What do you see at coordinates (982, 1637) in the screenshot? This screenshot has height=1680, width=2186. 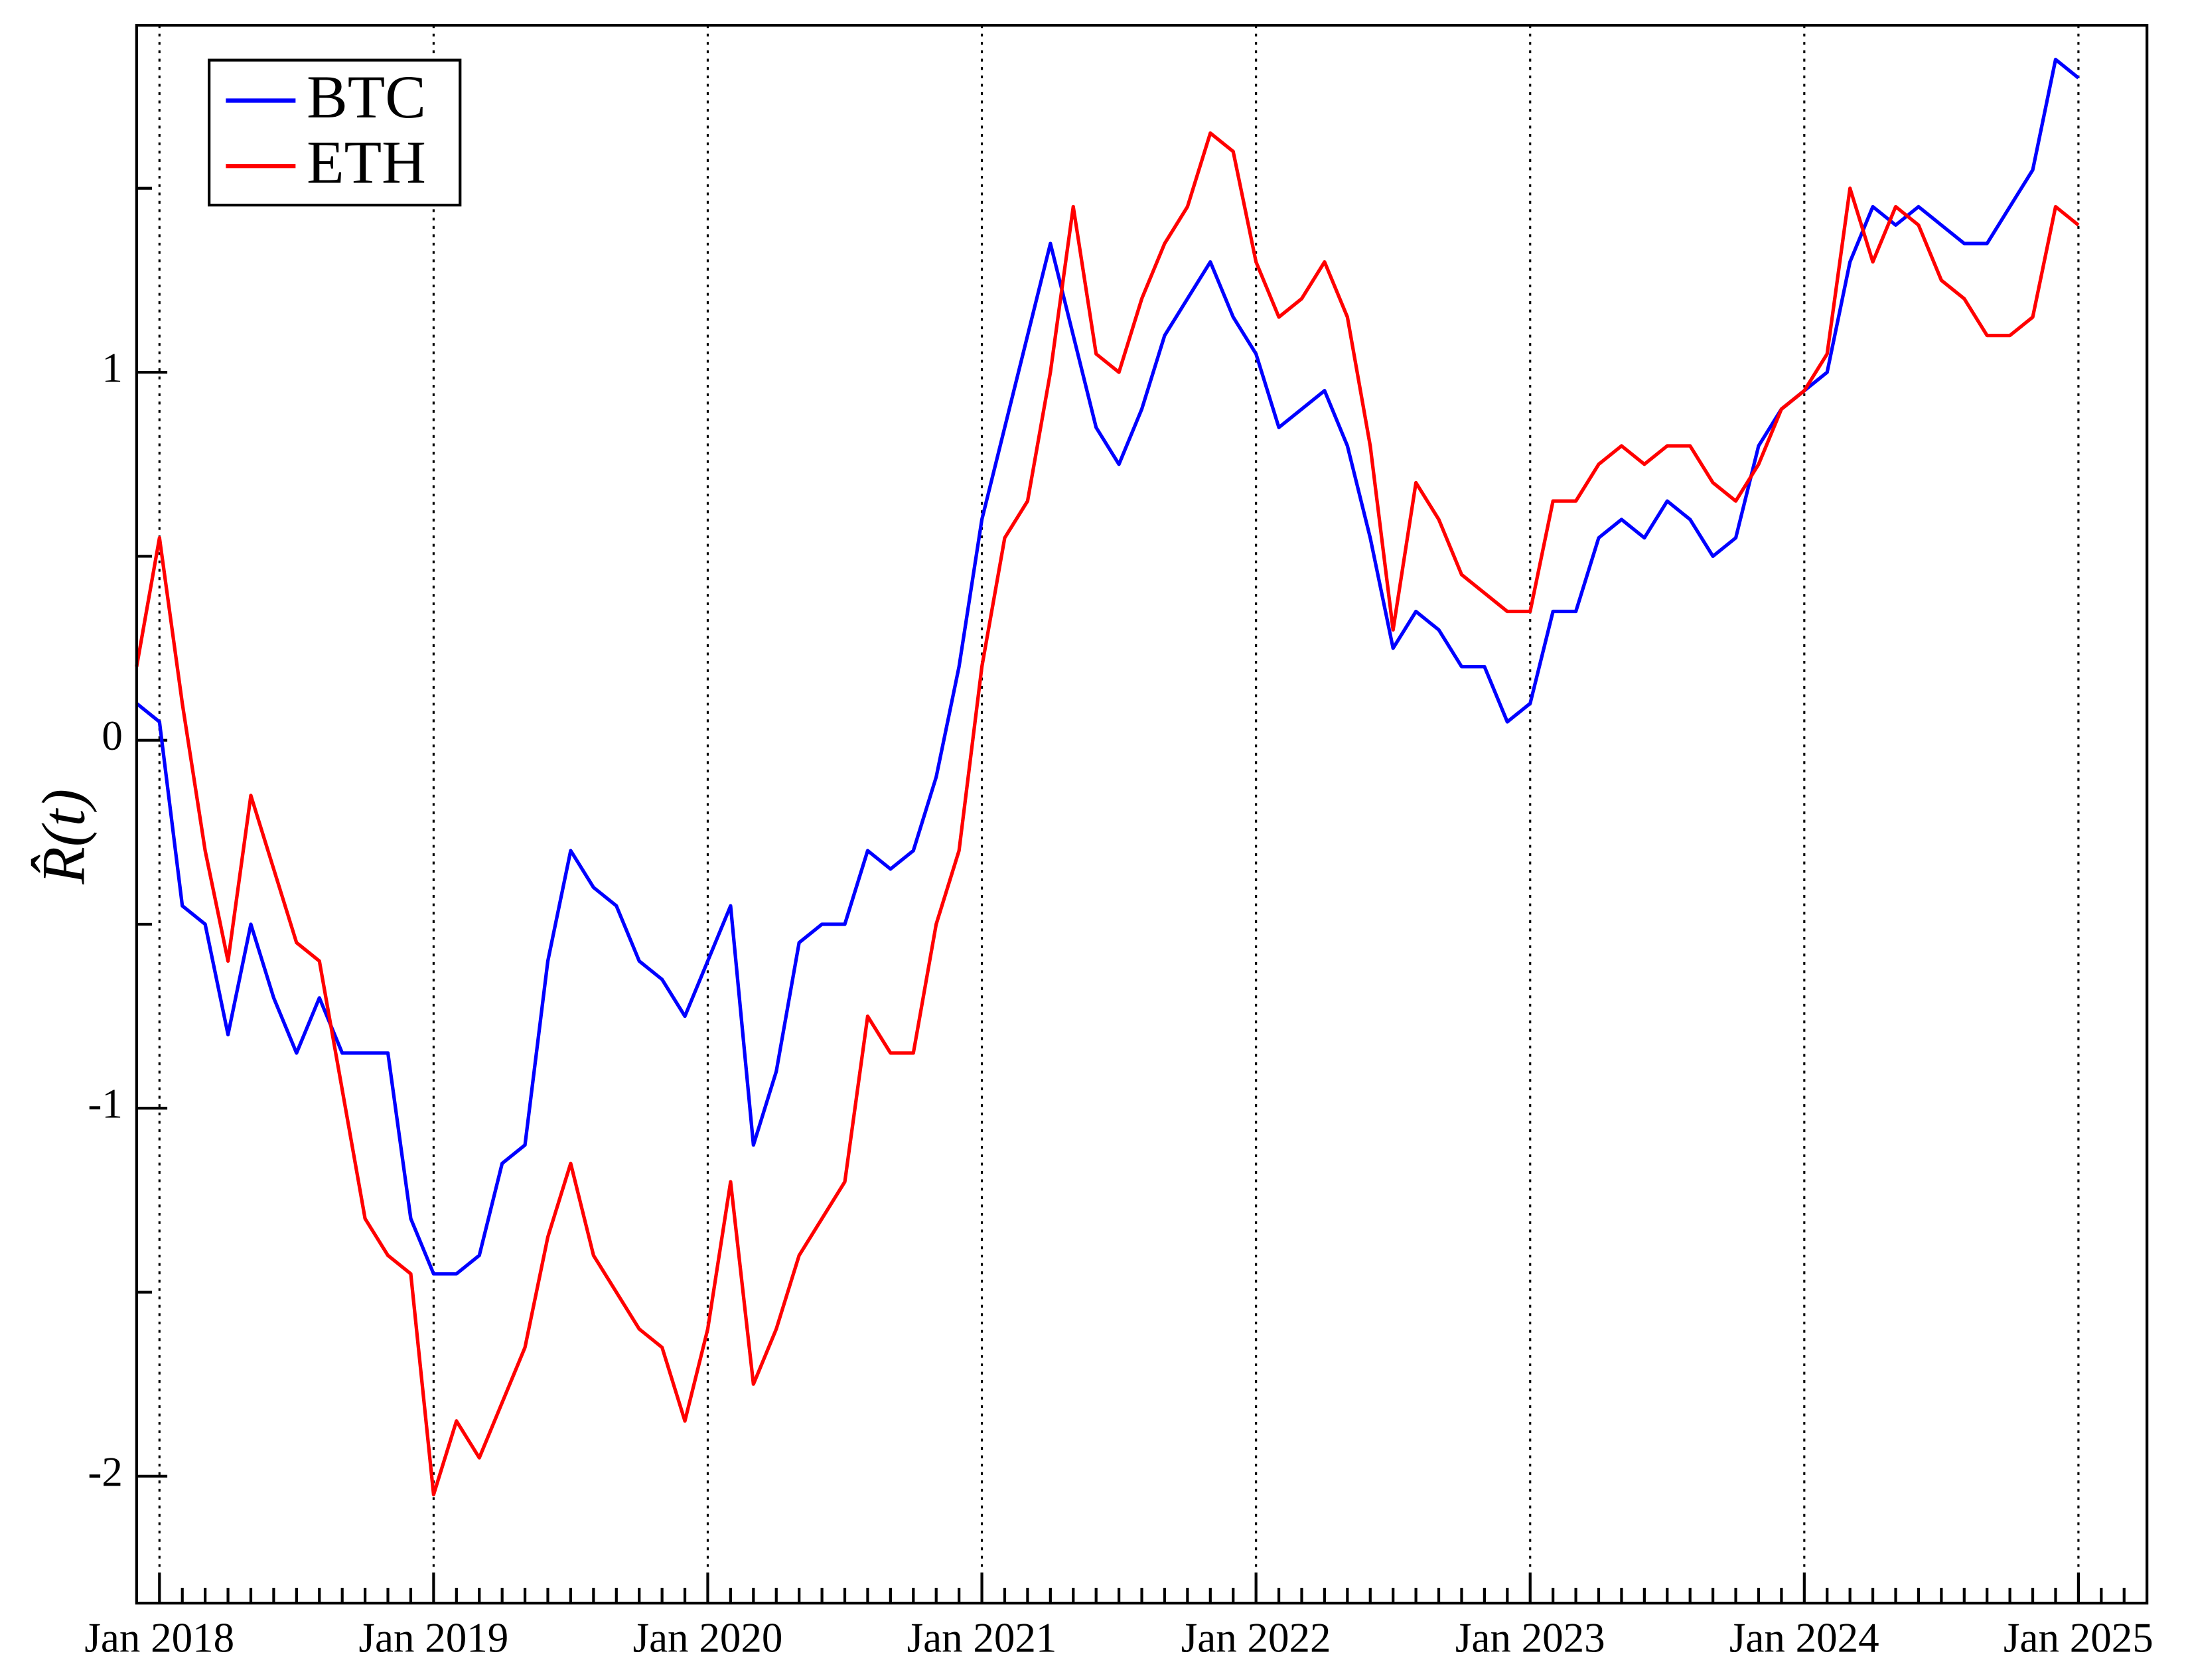 I see `x-tick-label: Jan 2021` at bounding box center [982, 1637].